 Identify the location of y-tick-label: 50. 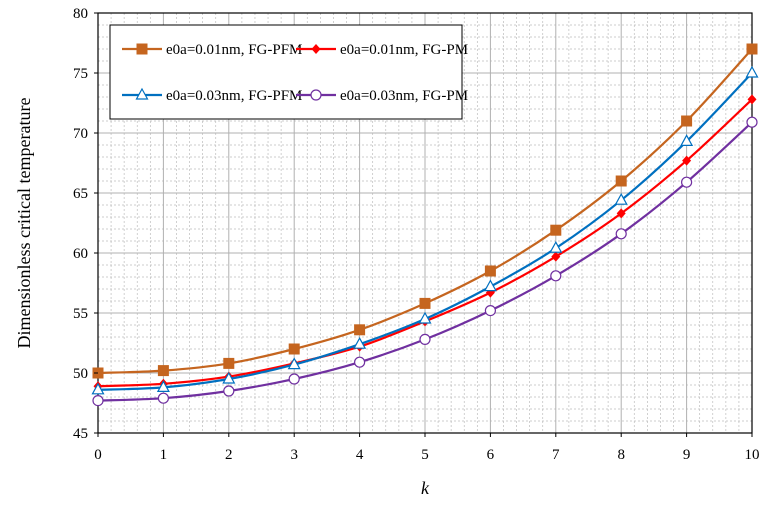
(80, 374).